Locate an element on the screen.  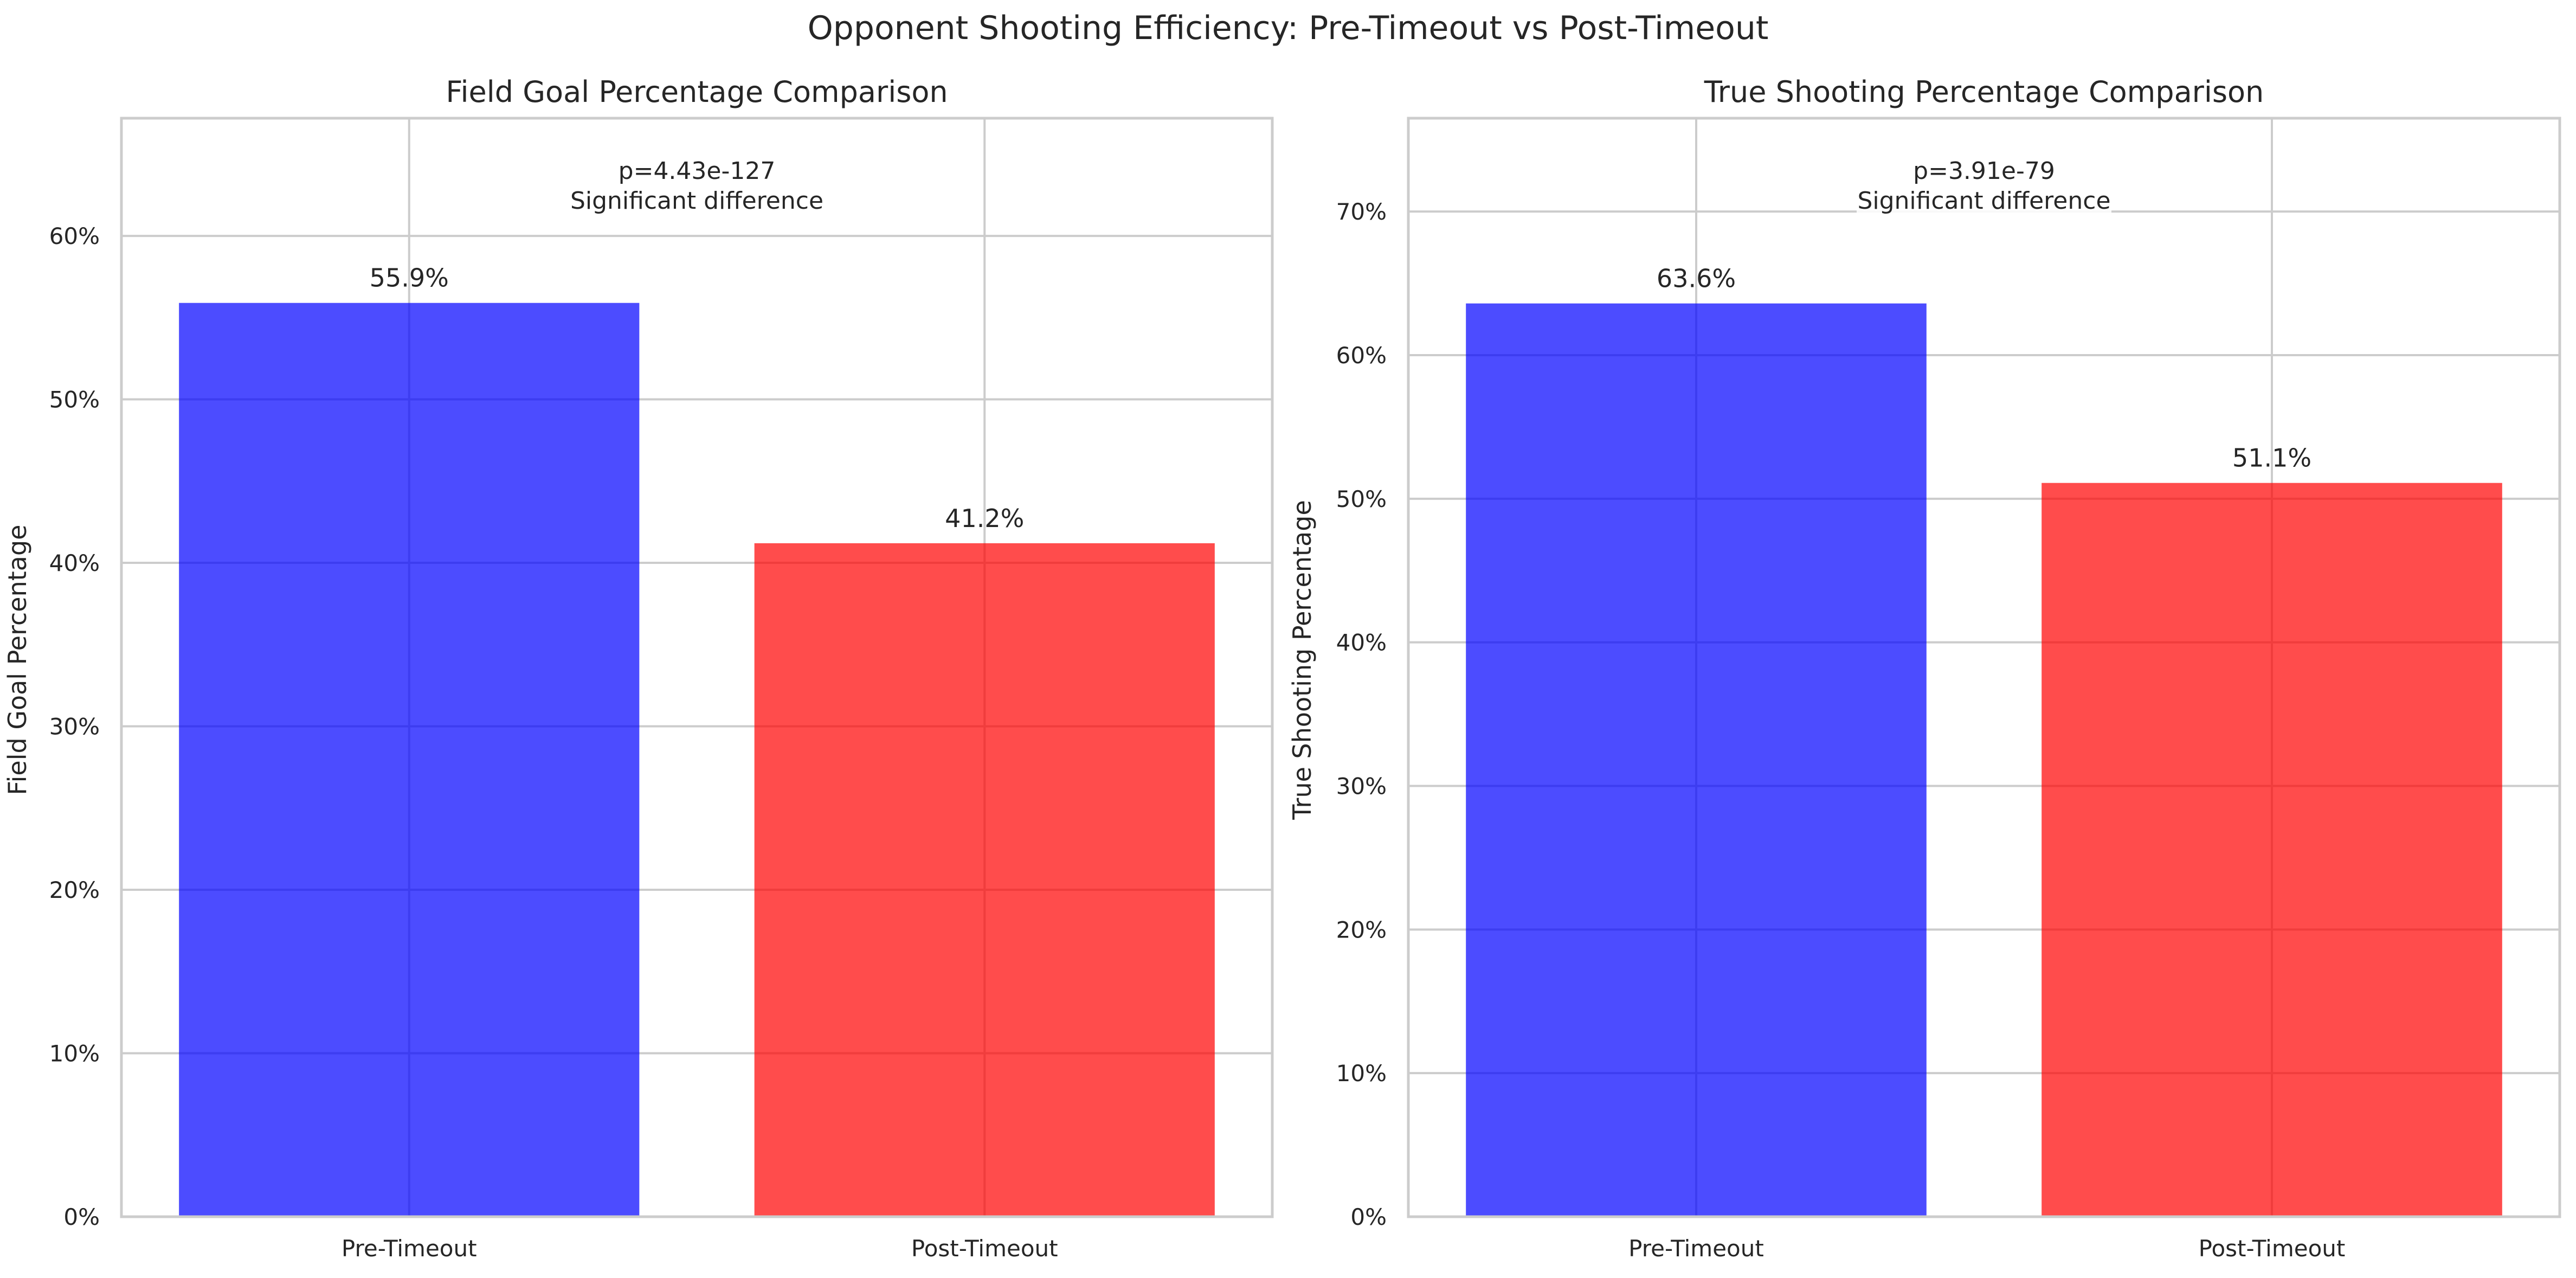
panel-title: True Shooting Percentage Comparison is located at coordinates (1984, 92).